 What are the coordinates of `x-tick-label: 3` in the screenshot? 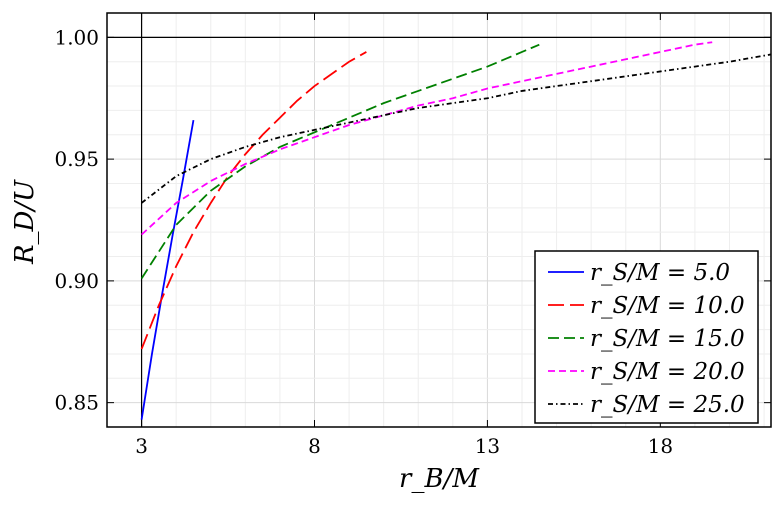 It's located at (141, 446).